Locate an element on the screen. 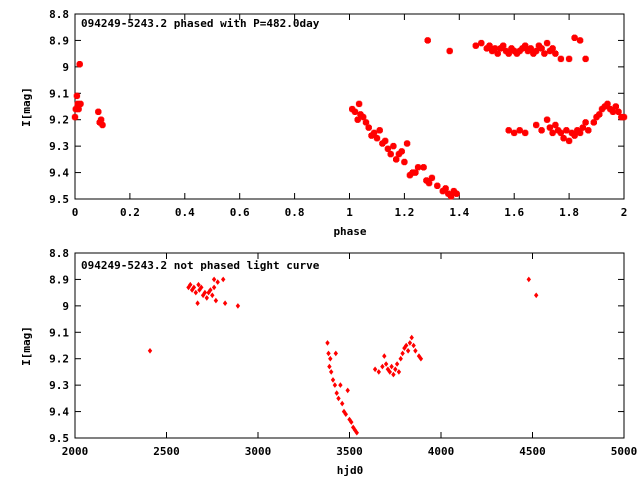 This screenshot has width=640, height=480. x-tick-label: 2 is located at coordinates (624, 212).